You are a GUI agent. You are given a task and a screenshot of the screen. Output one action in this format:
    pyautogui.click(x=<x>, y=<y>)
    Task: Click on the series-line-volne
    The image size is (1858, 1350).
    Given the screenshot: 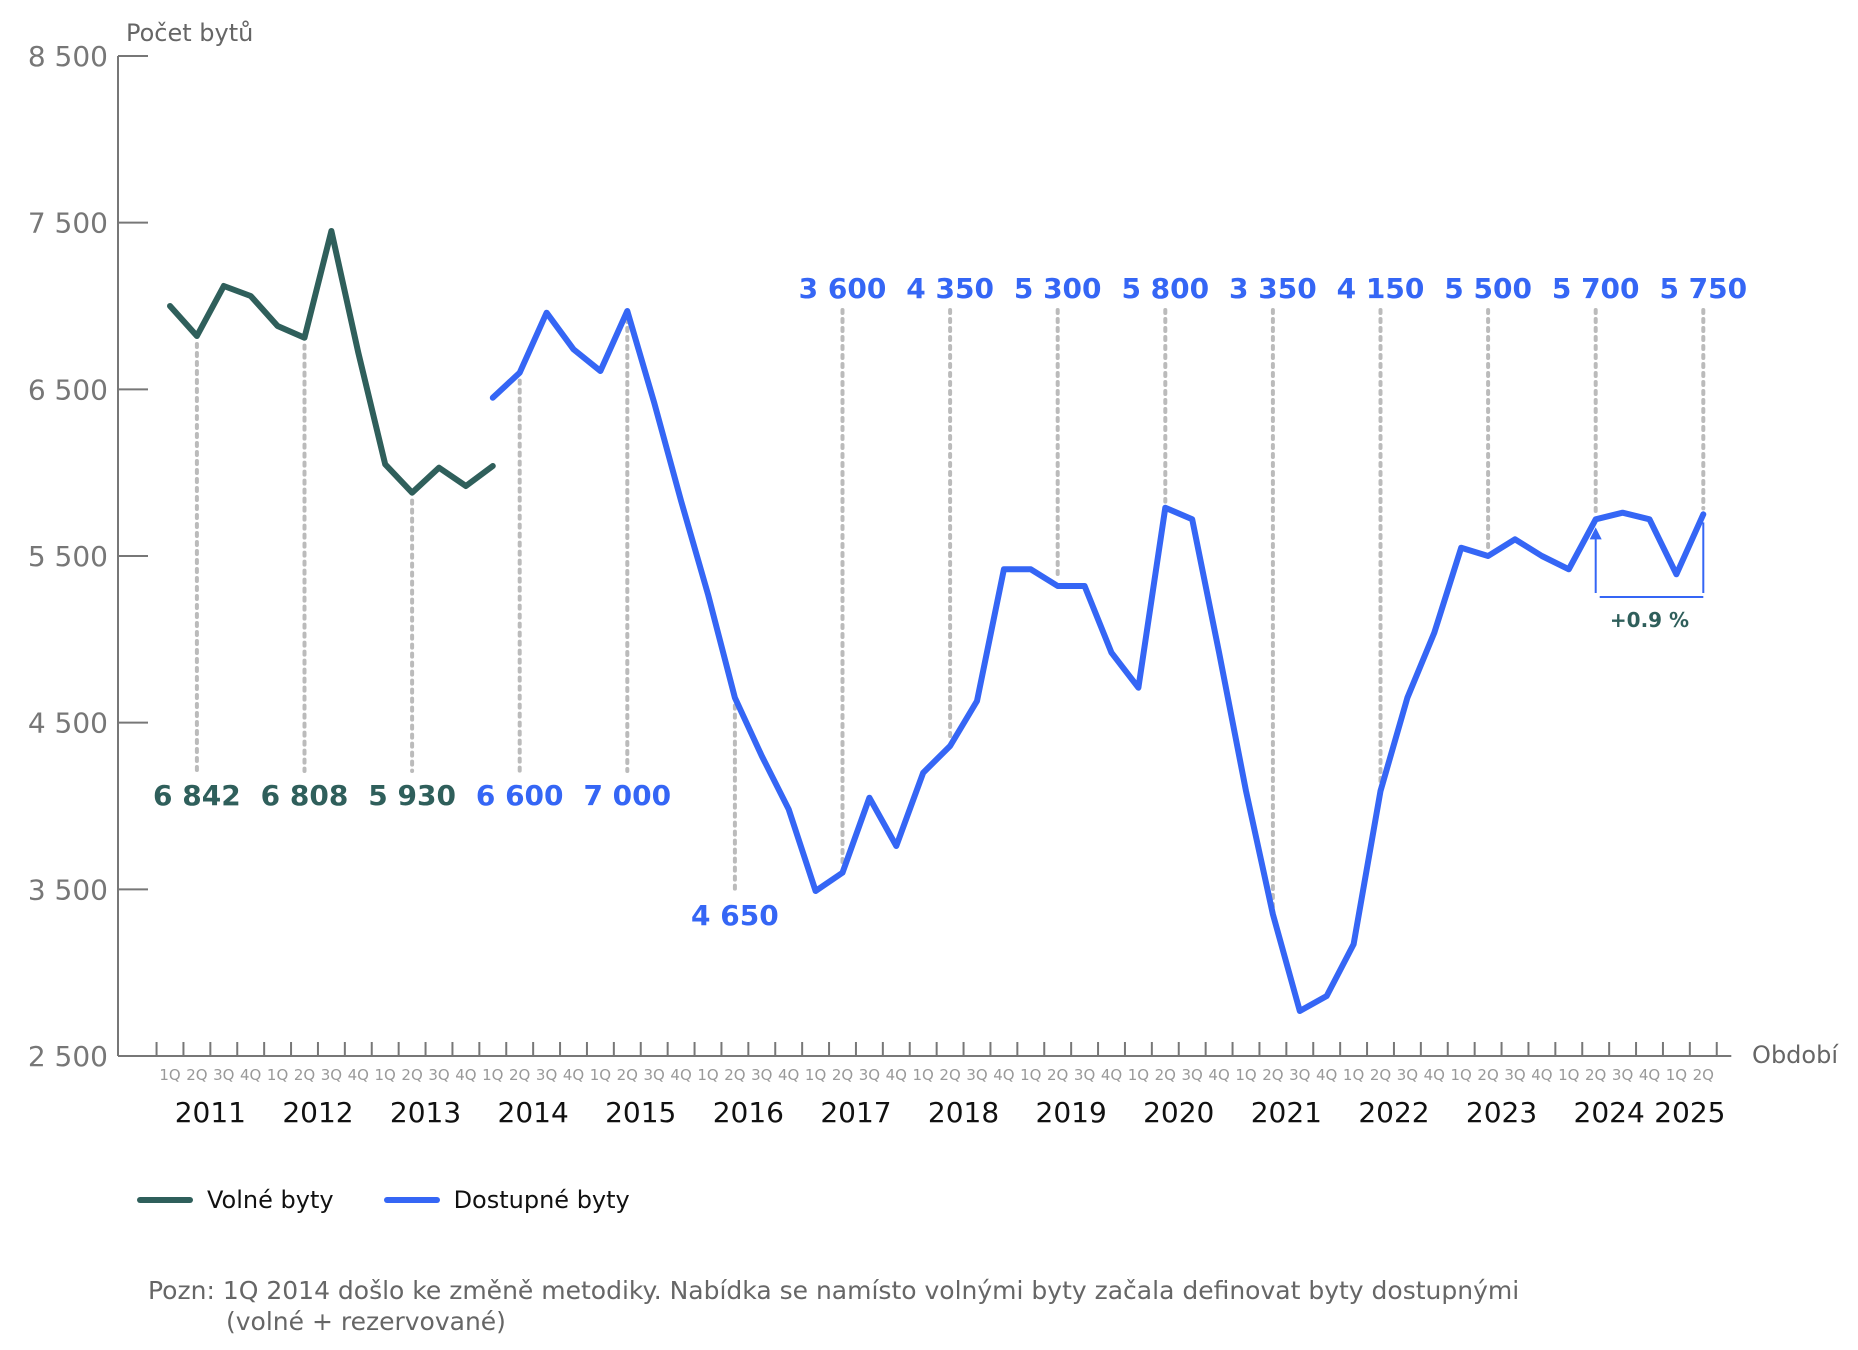 What is the action you would take?
    pyautogui.click(x=331, y=362)
    